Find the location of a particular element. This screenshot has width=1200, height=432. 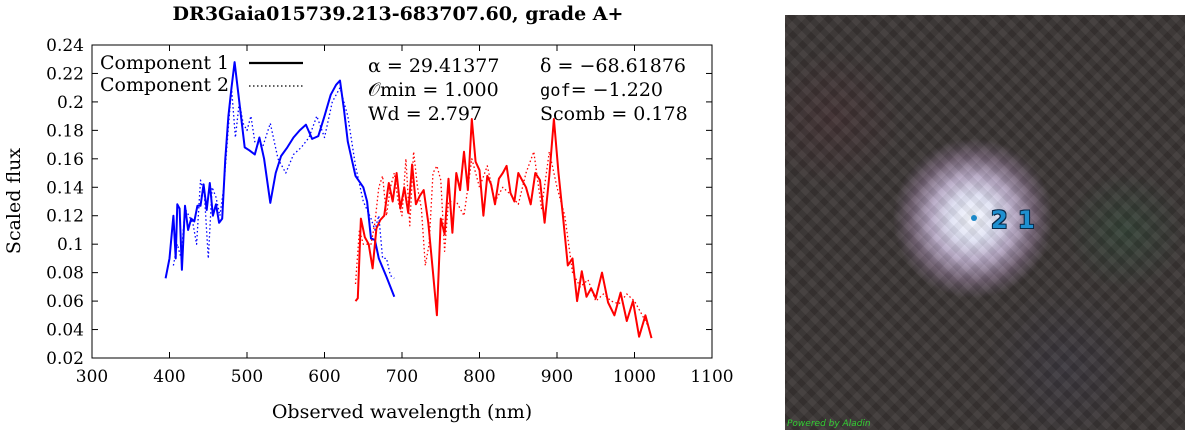

legend-label-2: Component 2 is located at coordinates (164, 85).